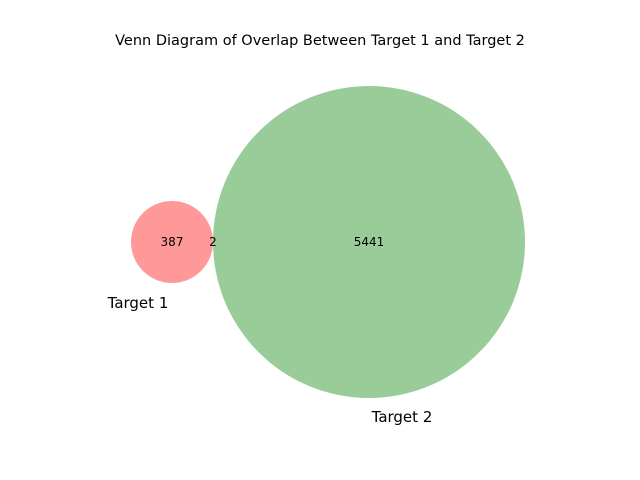 The height and width of the screenshot is (480, 640). What do you see at coordinates (138, 303) in the screenshot?
I see `target-1-label: Target 1` at bounding box center [138, 303].